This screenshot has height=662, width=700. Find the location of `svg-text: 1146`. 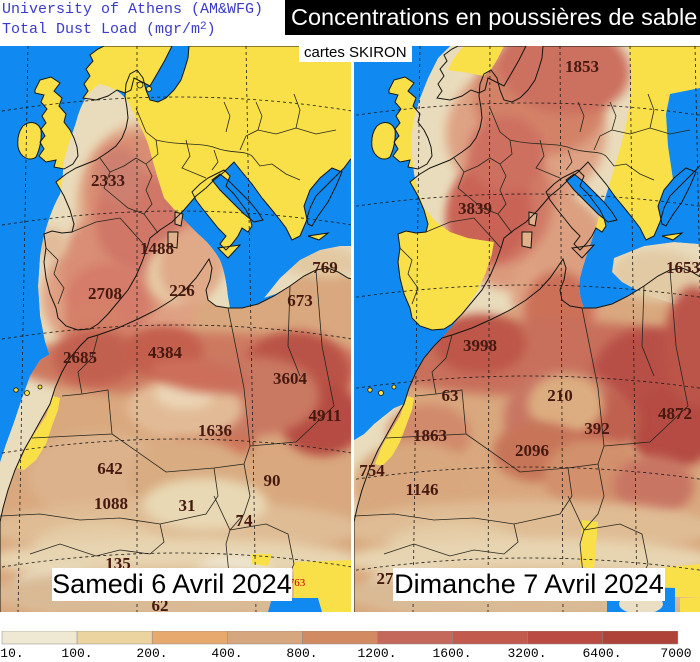

svg-text: 1146 is located at coordinates (421, 489).